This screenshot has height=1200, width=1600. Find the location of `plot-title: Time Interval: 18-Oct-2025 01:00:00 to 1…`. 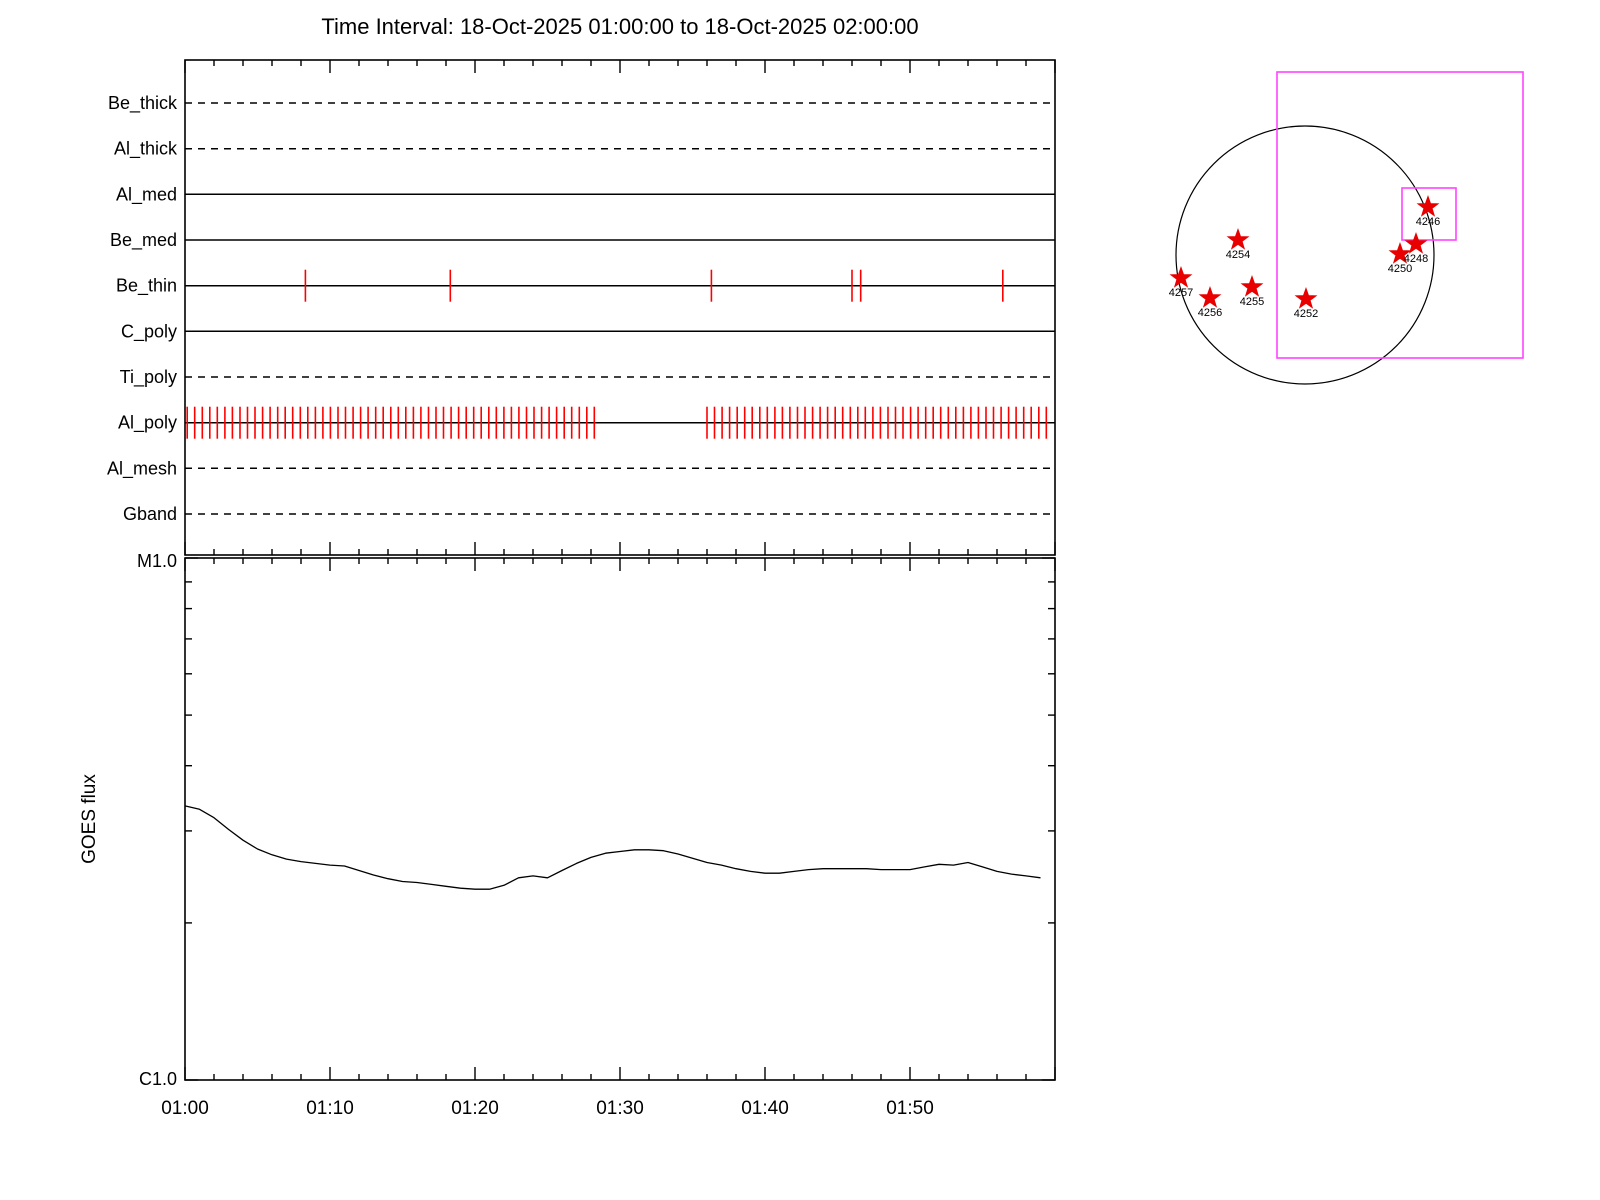

plot-title: Time Interval: 18-Oct-2025 01:00:00 to 1… is located at coordinates (620, 26).